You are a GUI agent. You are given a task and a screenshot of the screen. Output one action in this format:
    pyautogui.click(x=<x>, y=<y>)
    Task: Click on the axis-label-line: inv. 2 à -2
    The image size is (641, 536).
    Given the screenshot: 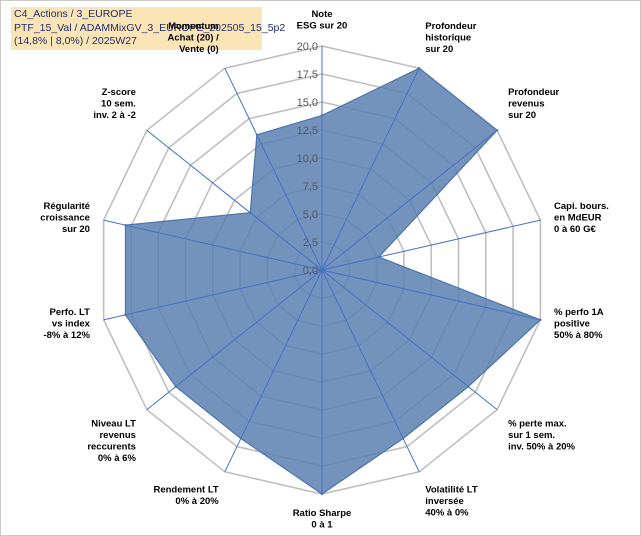 What is the action you would take?
    pyautogui.click(x=114, y=115)
    